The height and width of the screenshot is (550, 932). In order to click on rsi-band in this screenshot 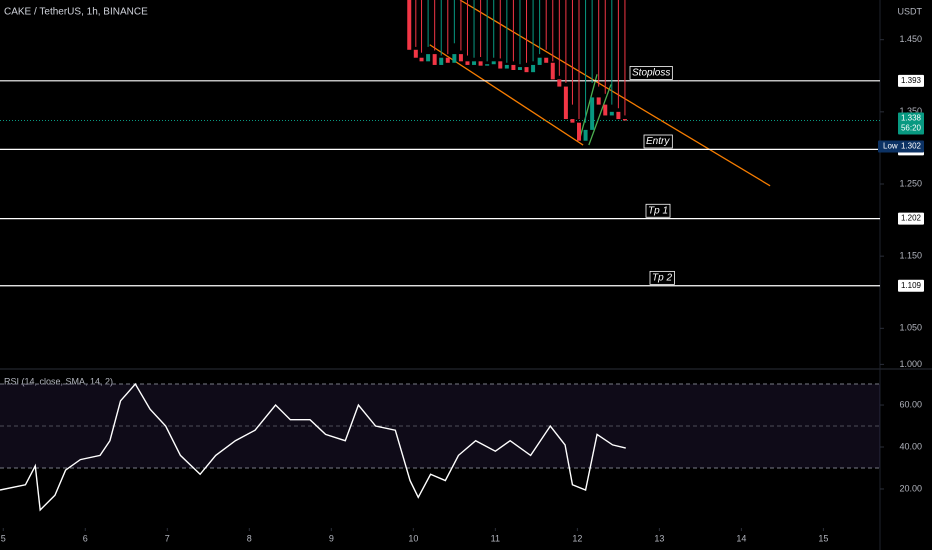, I will do `click(440, 426)`.